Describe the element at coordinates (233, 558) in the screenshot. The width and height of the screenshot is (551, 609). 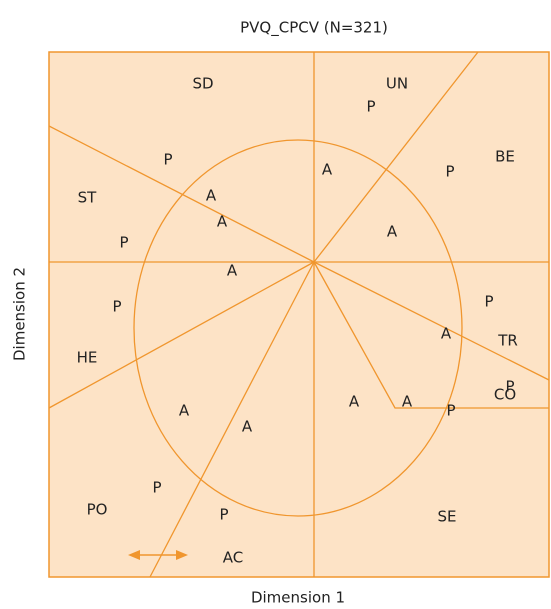
I see `region-label: AC` at that location.